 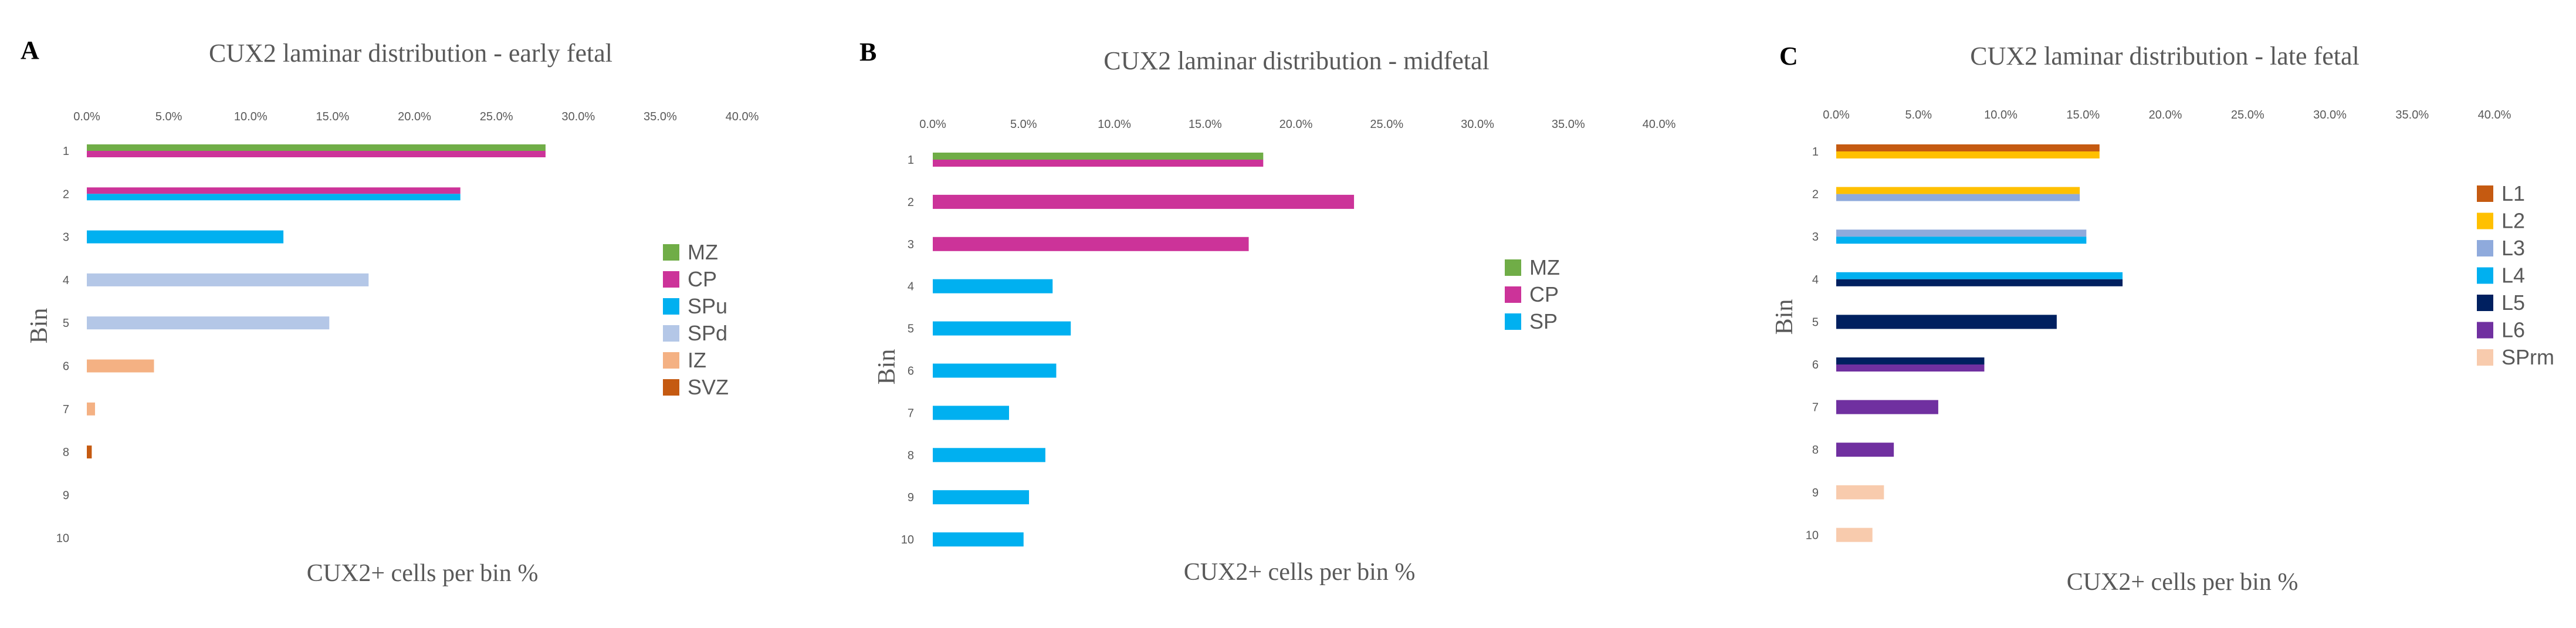 I want to click on legend-label: SPu, so click(x=707, y=306).